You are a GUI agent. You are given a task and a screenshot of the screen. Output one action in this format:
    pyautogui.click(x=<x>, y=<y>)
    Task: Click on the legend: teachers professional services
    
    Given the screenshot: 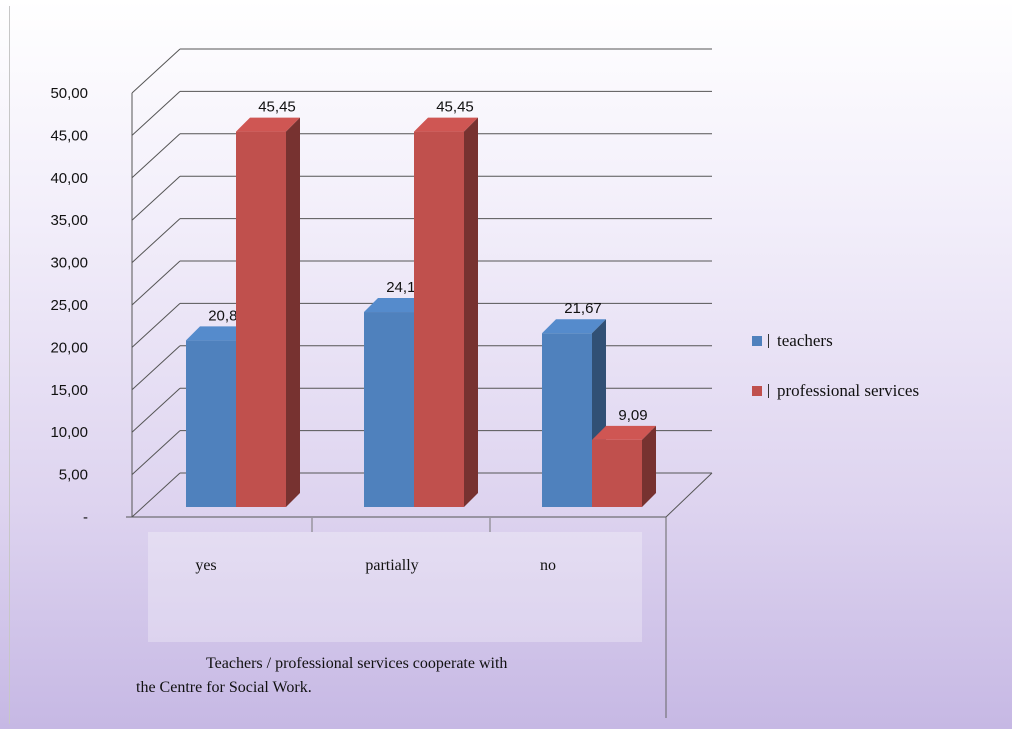 What is the action you would take?
    pyautogui.click(x=835, y=380)
    